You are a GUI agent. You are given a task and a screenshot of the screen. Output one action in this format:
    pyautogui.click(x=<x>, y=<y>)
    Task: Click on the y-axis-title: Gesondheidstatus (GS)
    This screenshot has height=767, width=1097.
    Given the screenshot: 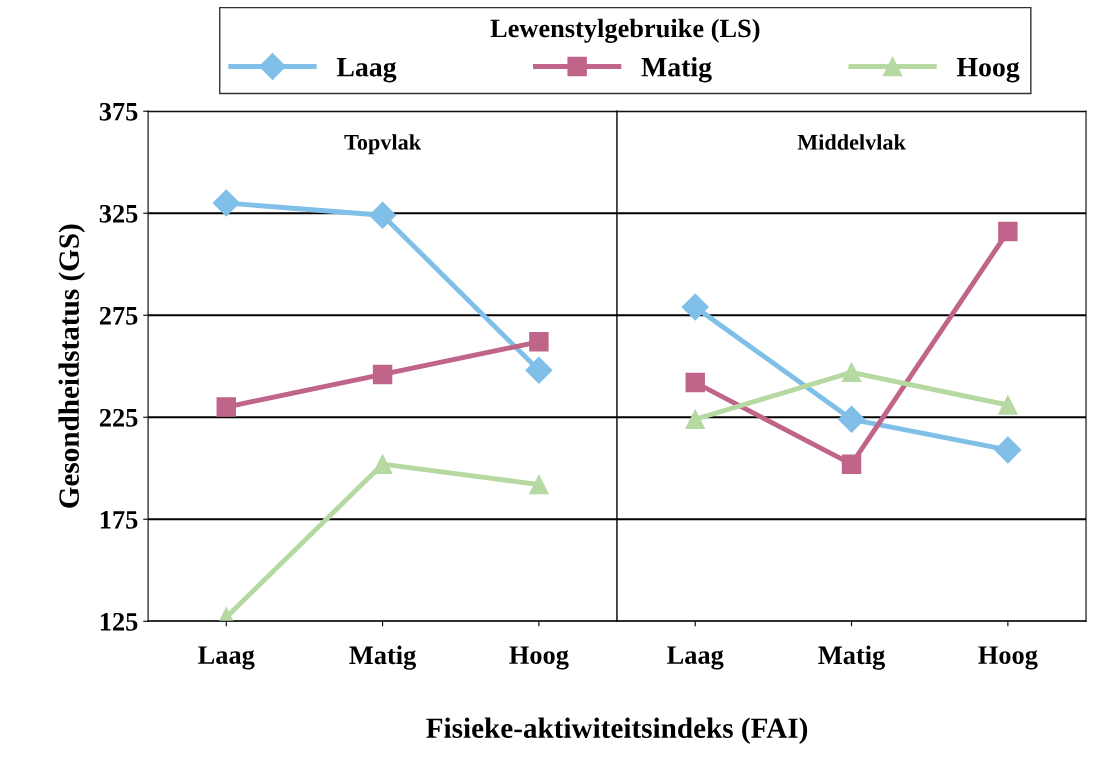 What is the action you would take?
    pyautogui.click(x=71, y=366)
    